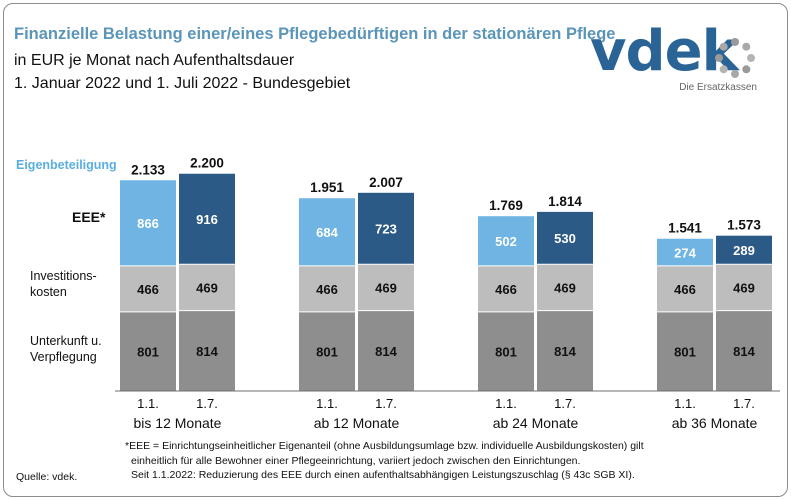 The image size is (791, 500). What do you see at coordinates (148, 169) in the screenshot?
I see `data-label-total: 2.133` at bounding box center [148, 169].